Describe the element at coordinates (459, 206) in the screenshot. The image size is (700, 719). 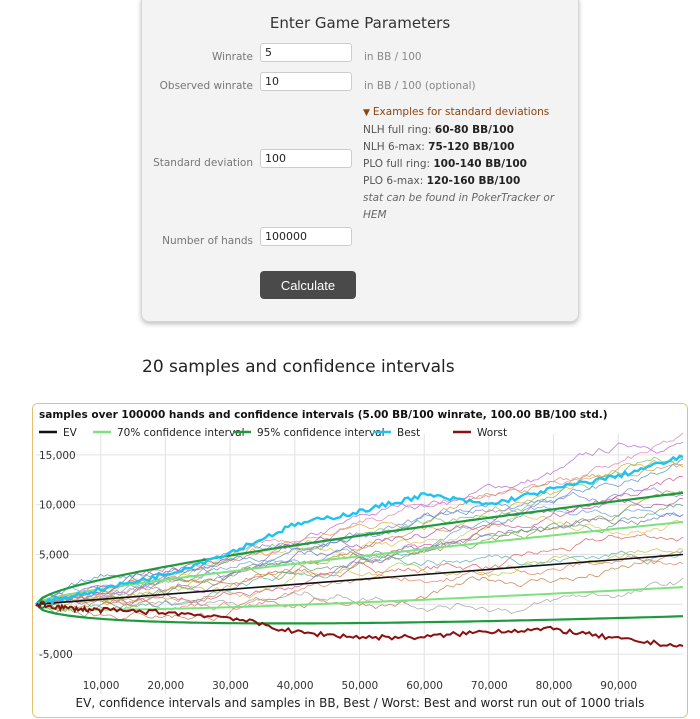
I see `examples-note: stat can be found in PokerTracker or HEM` at that location.